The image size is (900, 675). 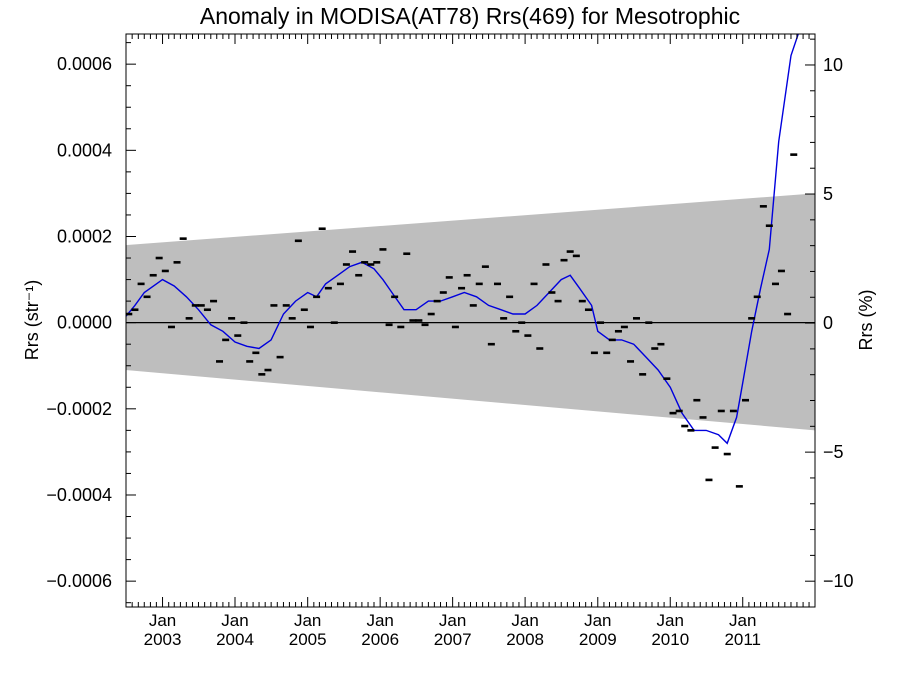 I want to click on y-left-tick-label: 0.0002, so click(x=84, y=236).